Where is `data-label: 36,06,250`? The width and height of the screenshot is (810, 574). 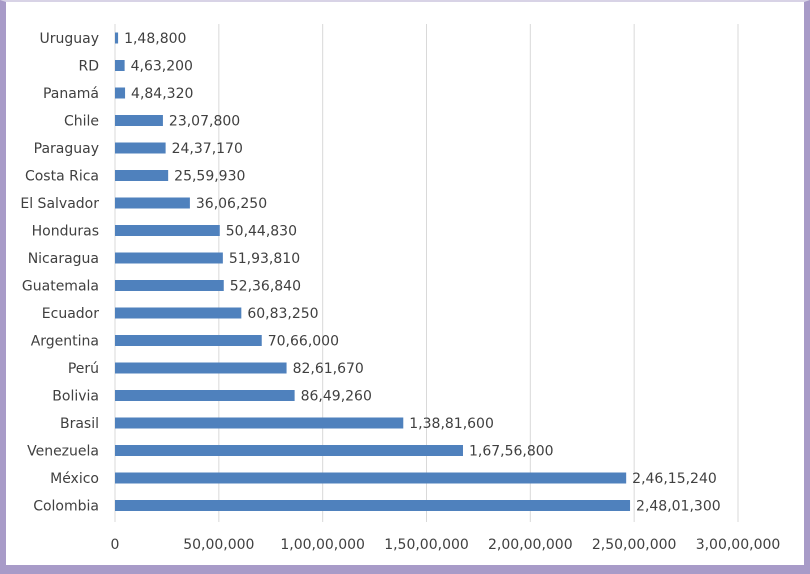 data-label: 36,06,250 is located at coordinates (231, 204).